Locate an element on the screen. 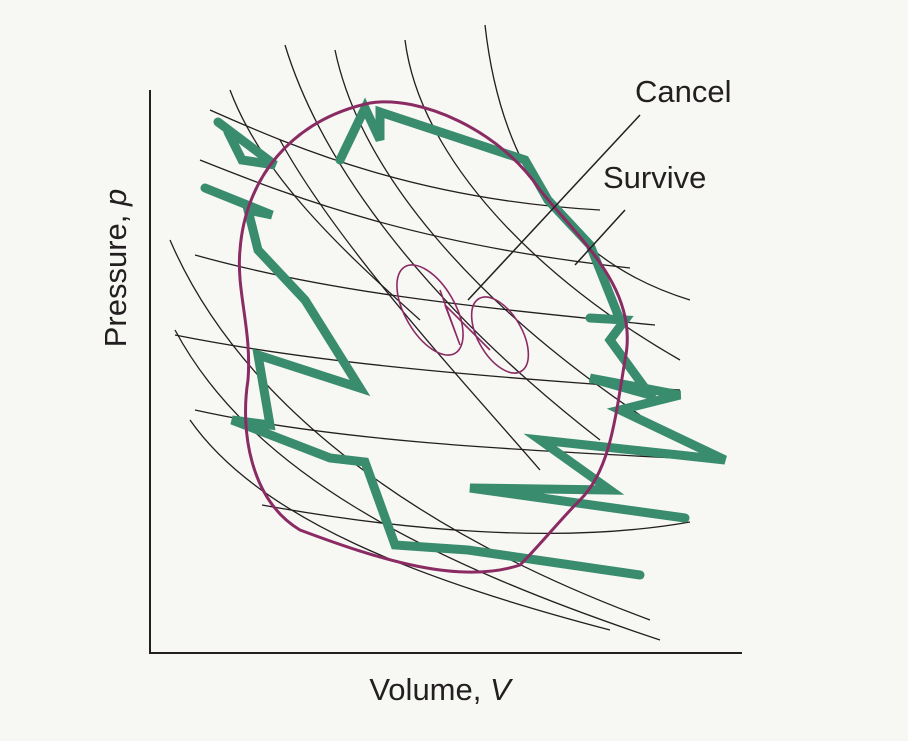 The image size is (908, 741). label-symbol: V is located at coordinates (502, 689).